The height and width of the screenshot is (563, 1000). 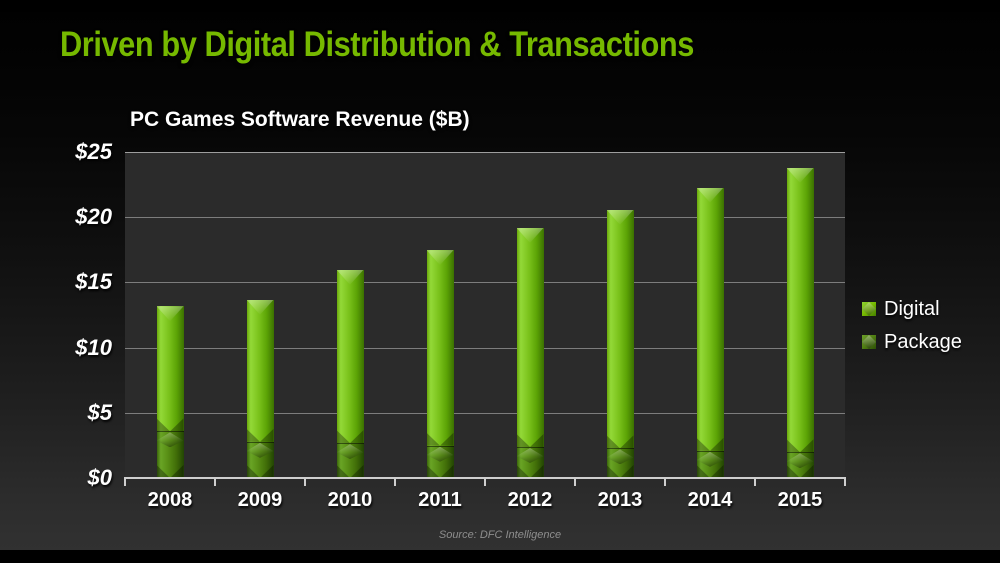 What do you see at coordinates (710, 500) in the screenshot?
I see `x-label-2014: 2014` at bounding box center [710, 500].